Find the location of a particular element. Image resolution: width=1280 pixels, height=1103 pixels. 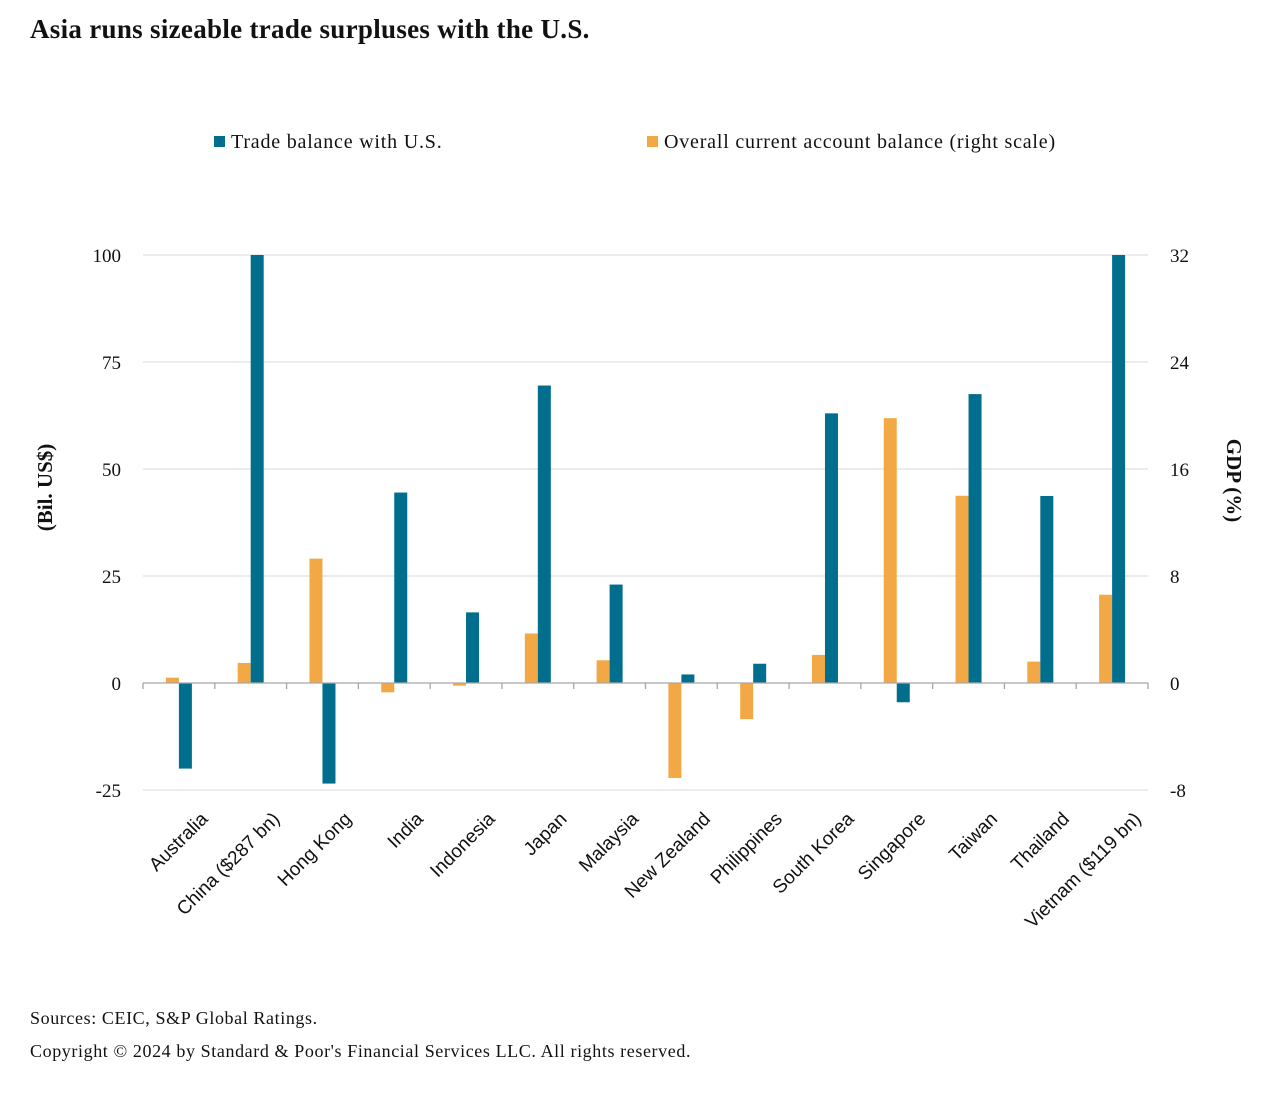

left-axis-title: (Bil. US$) is located at coordinates (45, 488).